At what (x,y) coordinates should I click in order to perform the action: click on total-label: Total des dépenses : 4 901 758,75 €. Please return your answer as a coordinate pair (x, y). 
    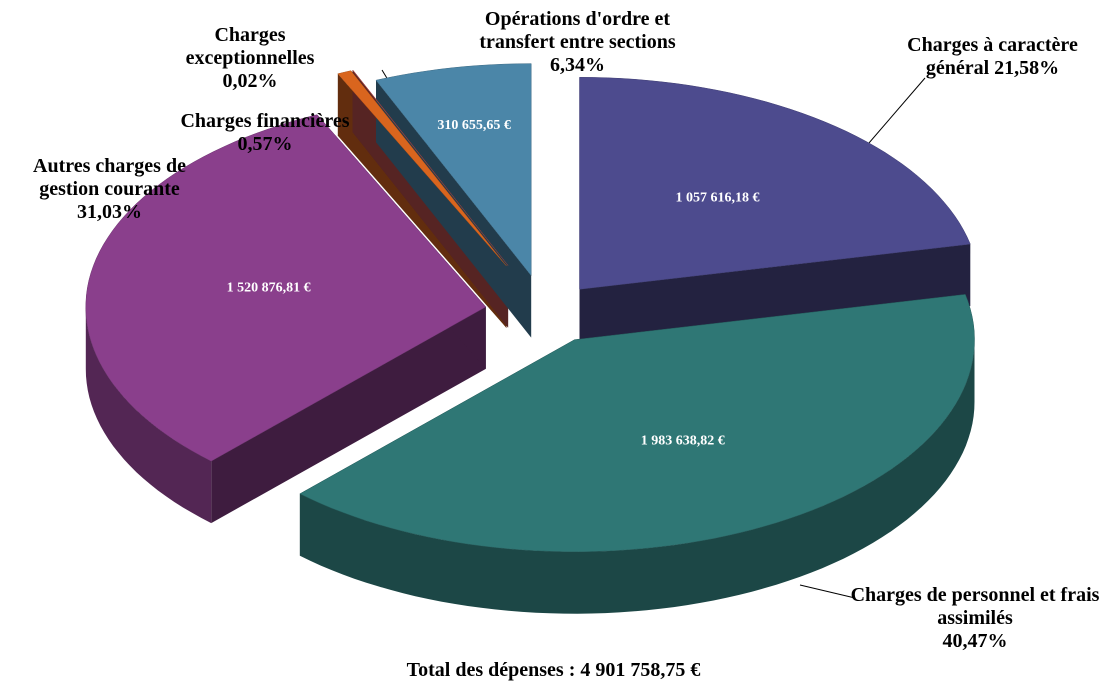
    Looking at the image, I should click on (553, 670).